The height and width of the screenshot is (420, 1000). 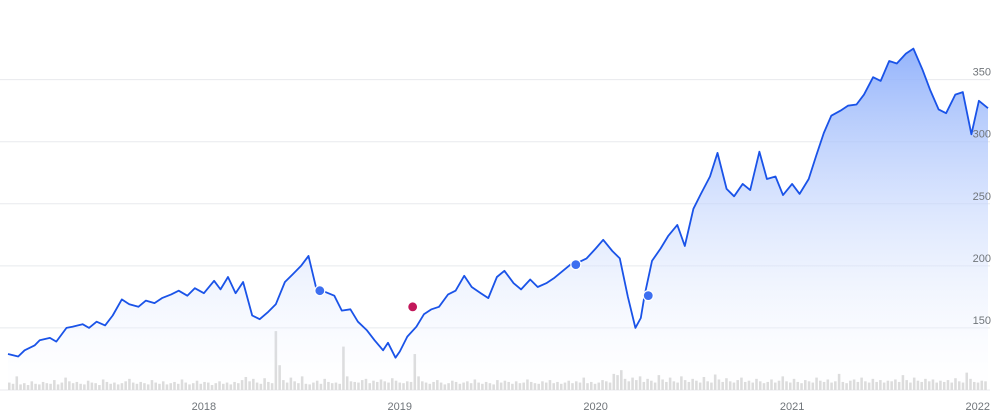 What do you see at coordinates (595, 407) in the screenshot?
I see `x-tick-label: 2020` at bounding box center [595, 407].